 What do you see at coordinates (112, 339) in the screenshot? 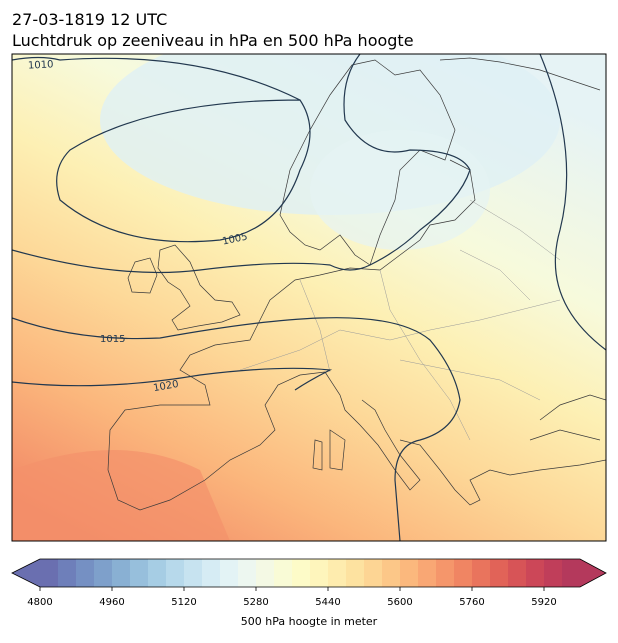
I see `isobar-label: 1015` at bounding box center [112, 339].